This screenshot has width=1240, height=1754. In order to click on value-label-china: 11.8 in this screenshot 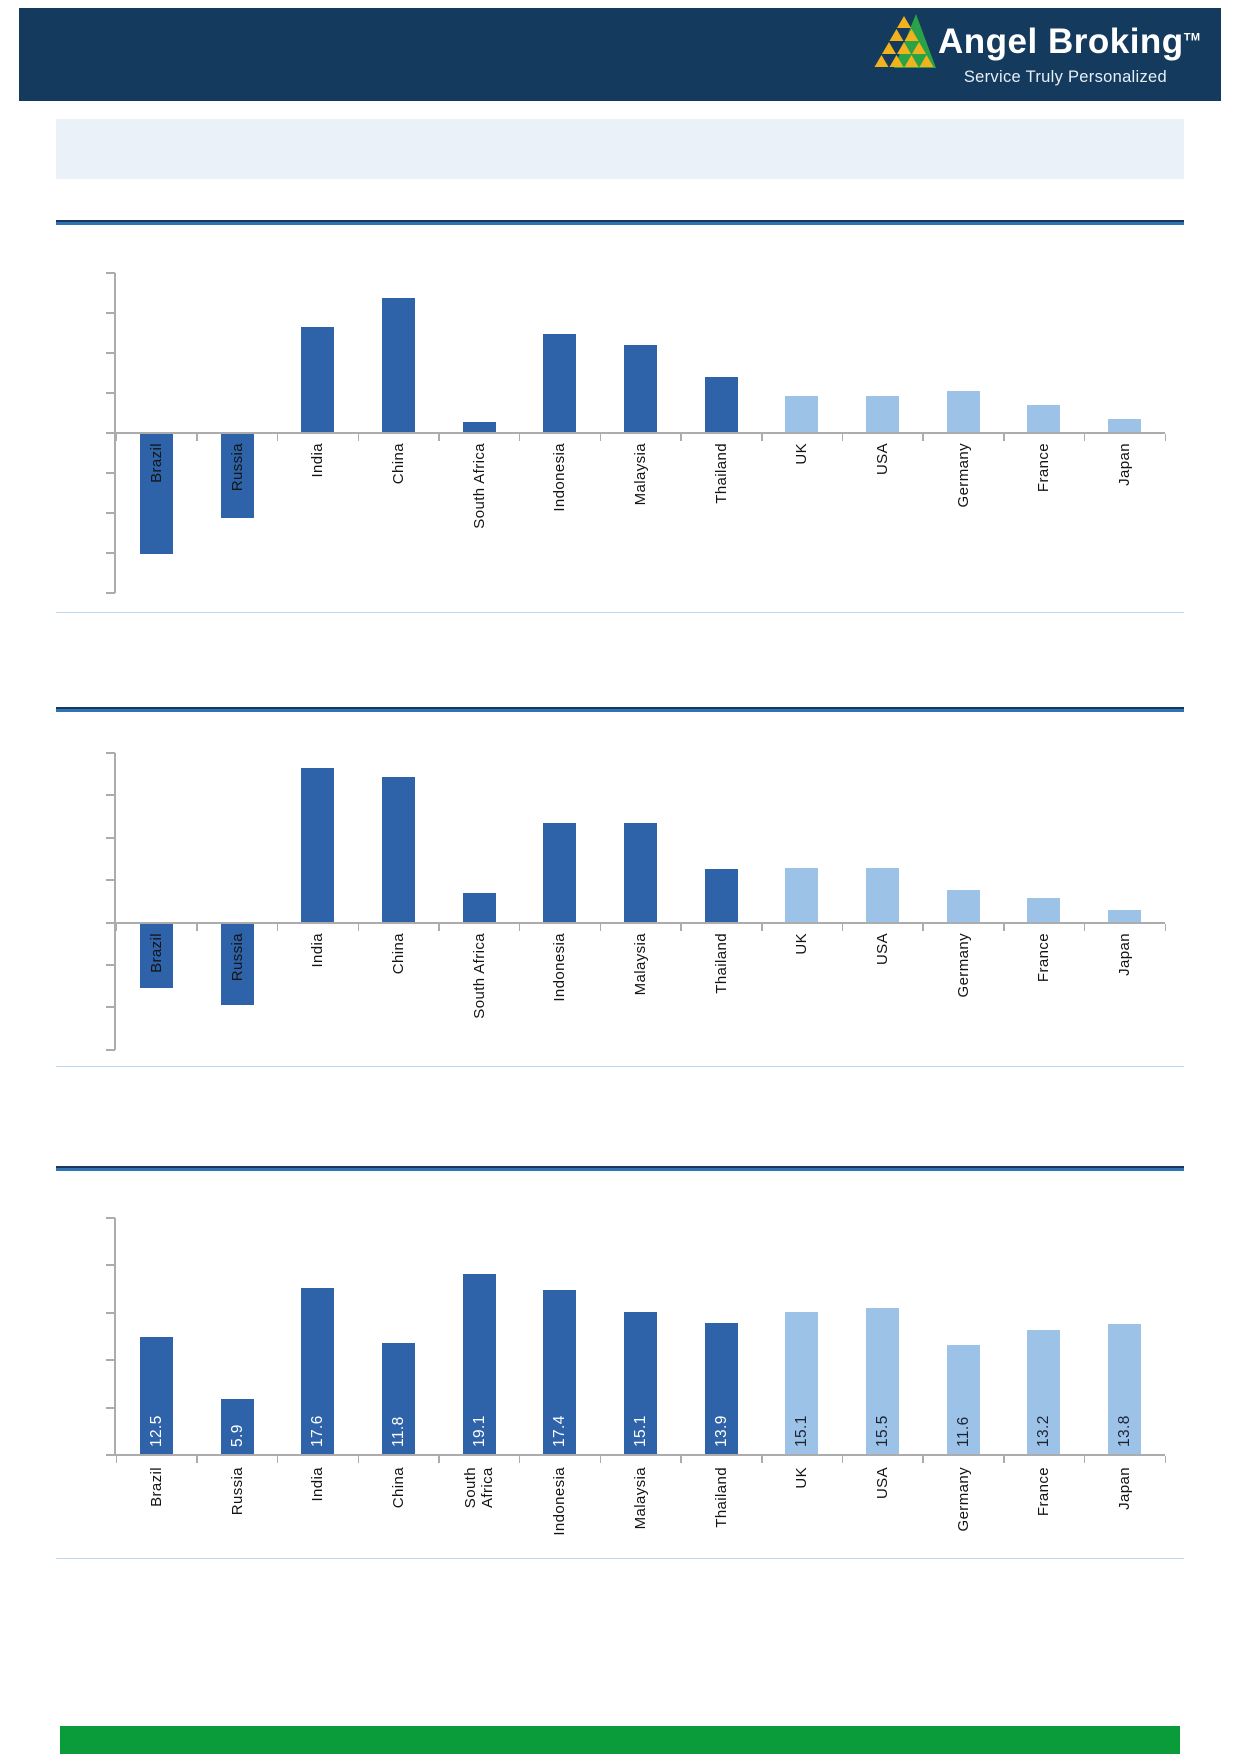, I will do `click(405, 1440)`.